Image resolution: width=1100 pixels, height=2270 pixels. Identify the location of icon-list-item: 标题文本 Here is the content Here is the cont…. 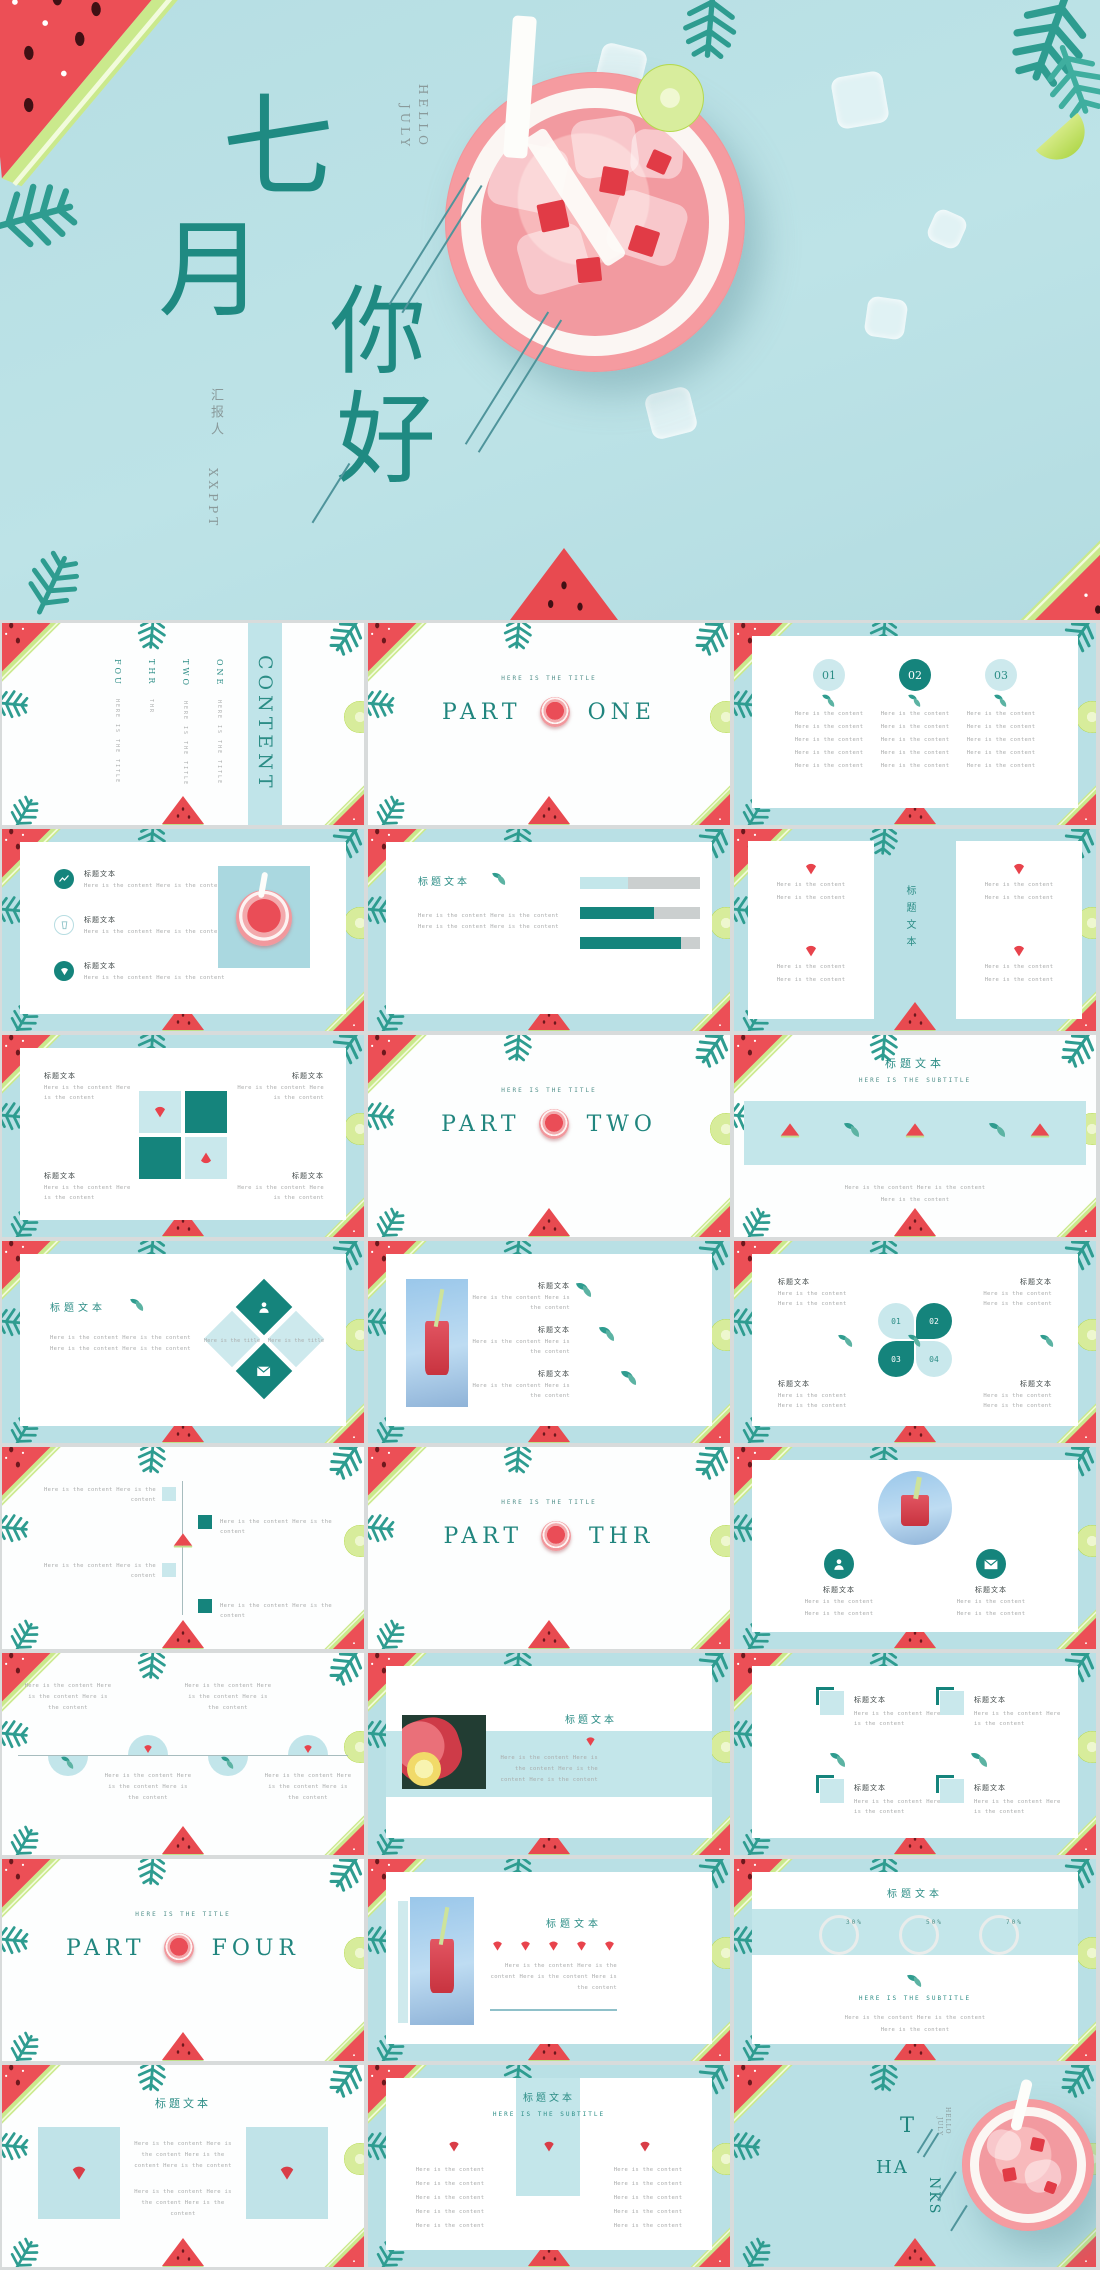
(144, 880).